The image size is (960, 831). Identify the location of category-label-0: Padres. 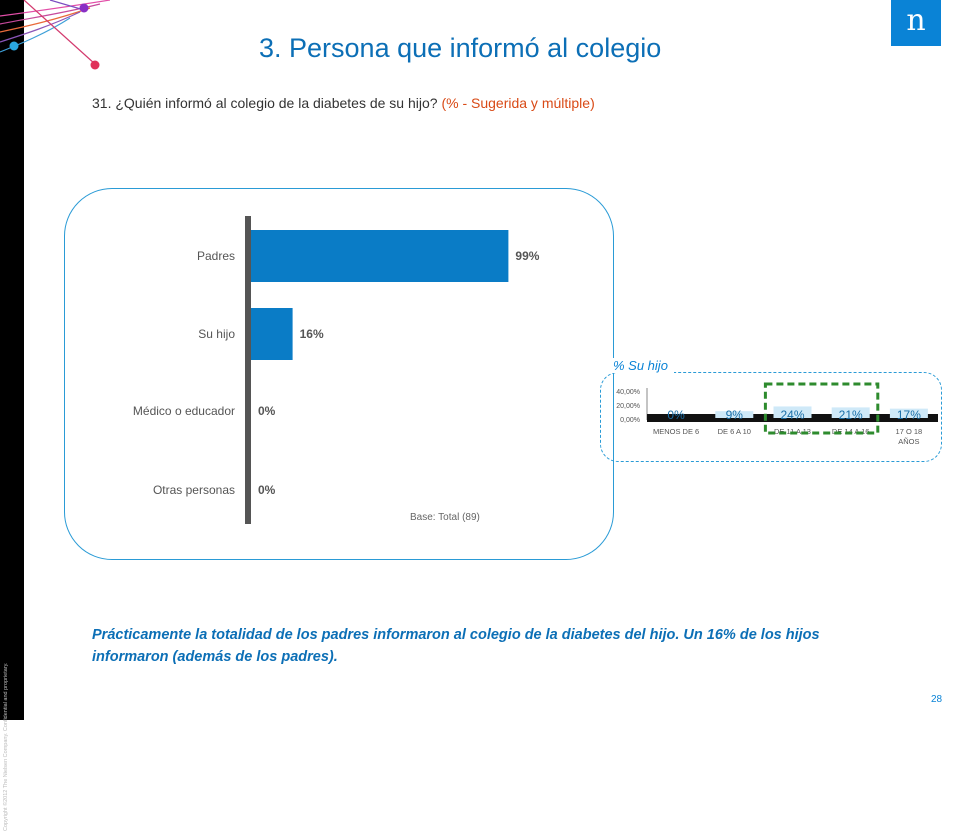
(216, 256).